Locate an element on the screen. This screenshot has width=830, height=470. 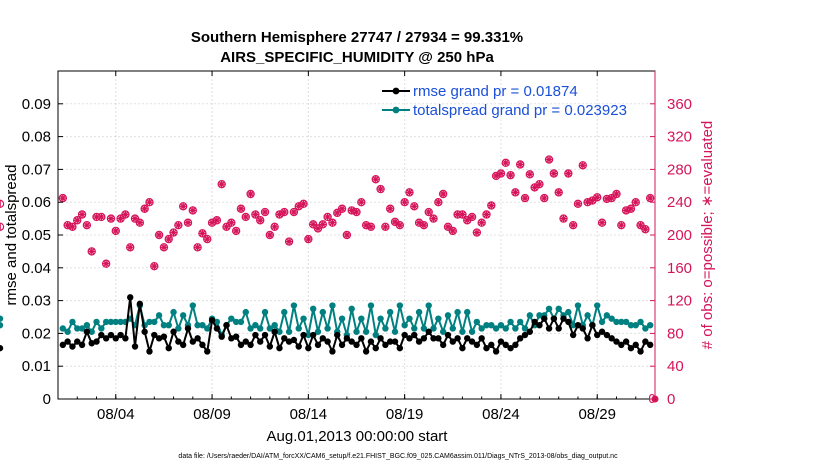
legend-rmse-marker is located at coordinates (396, 91).